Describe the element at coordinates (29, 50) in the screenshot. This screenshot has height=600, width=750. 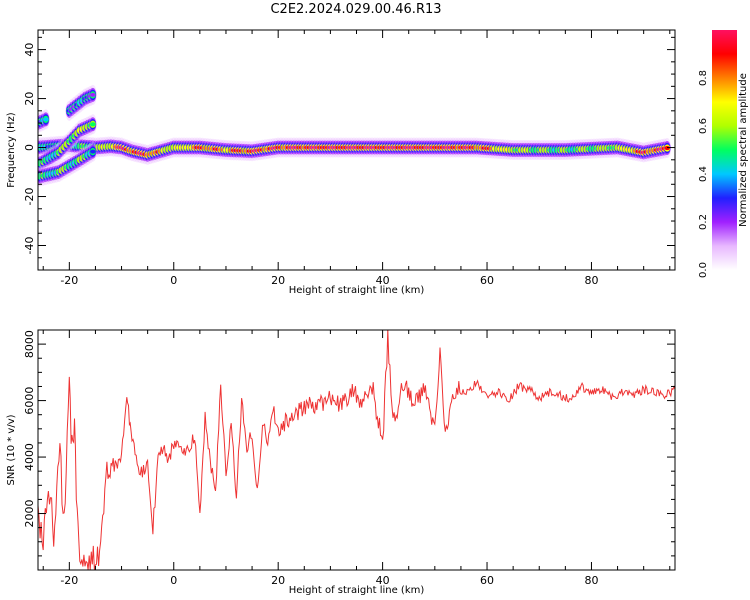
I see `y-tick-label: 40` at that location.